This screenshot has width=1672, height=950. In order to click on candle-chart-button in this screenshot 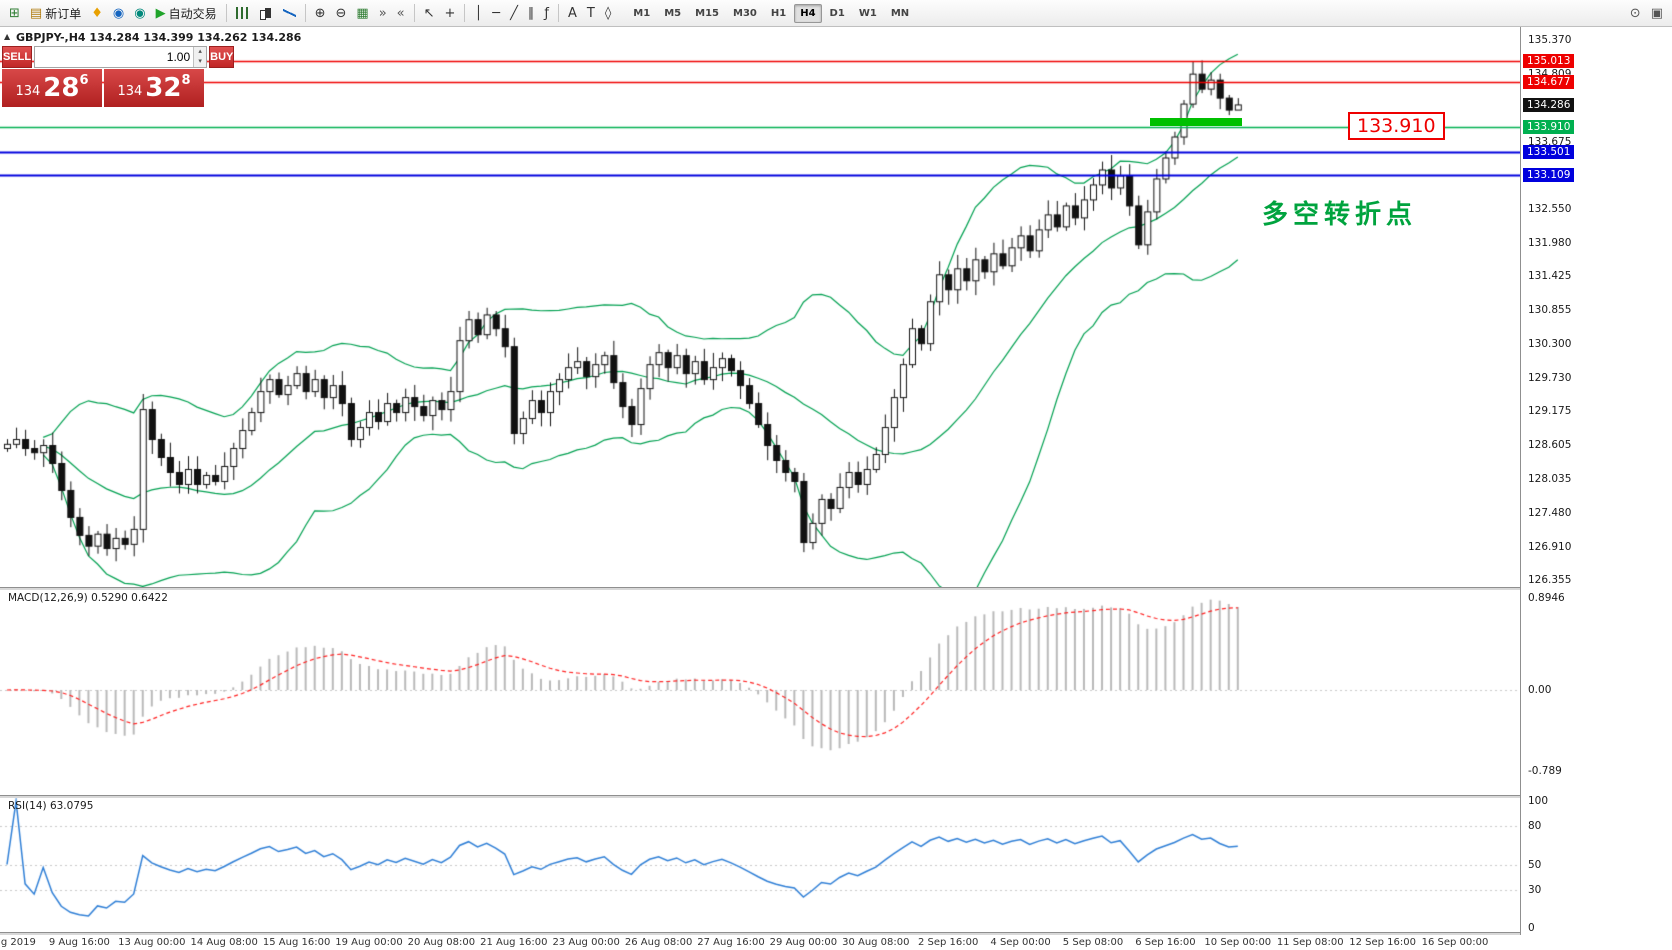, I will do `click(266, 13)`.